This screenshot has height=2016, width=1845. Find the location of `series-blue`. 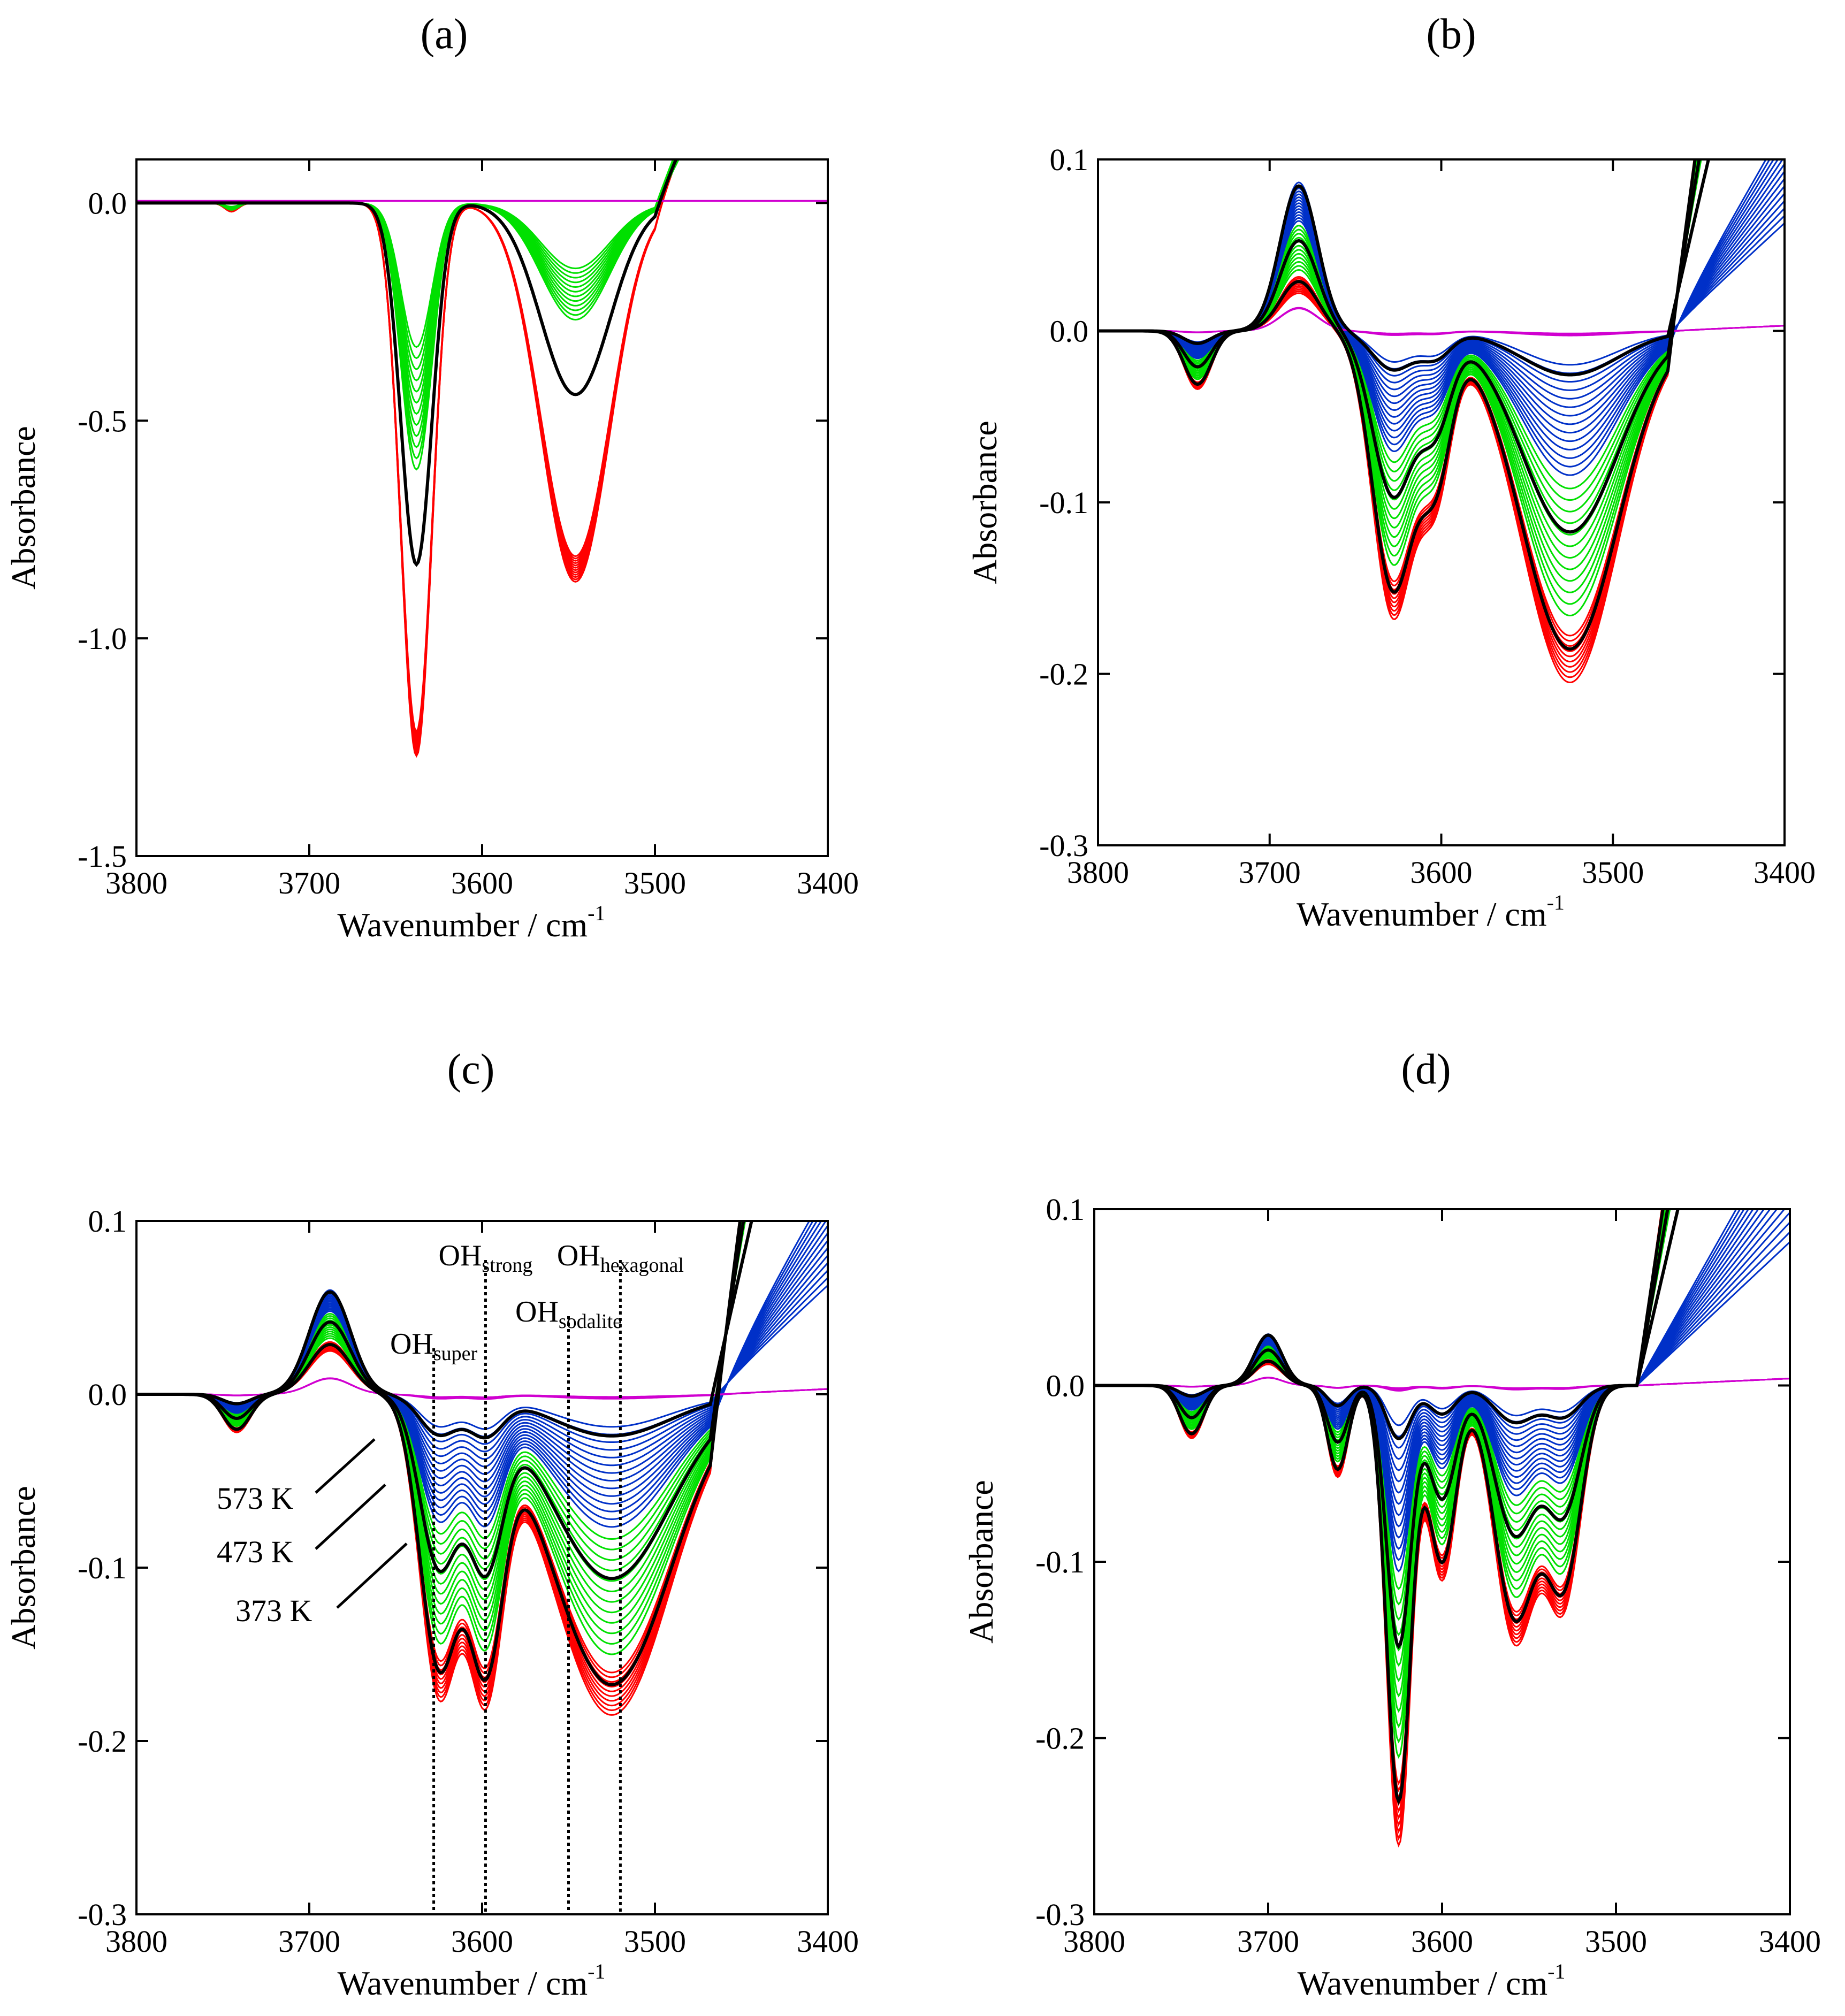

series-blue is located at coordinates (1442, 1390).